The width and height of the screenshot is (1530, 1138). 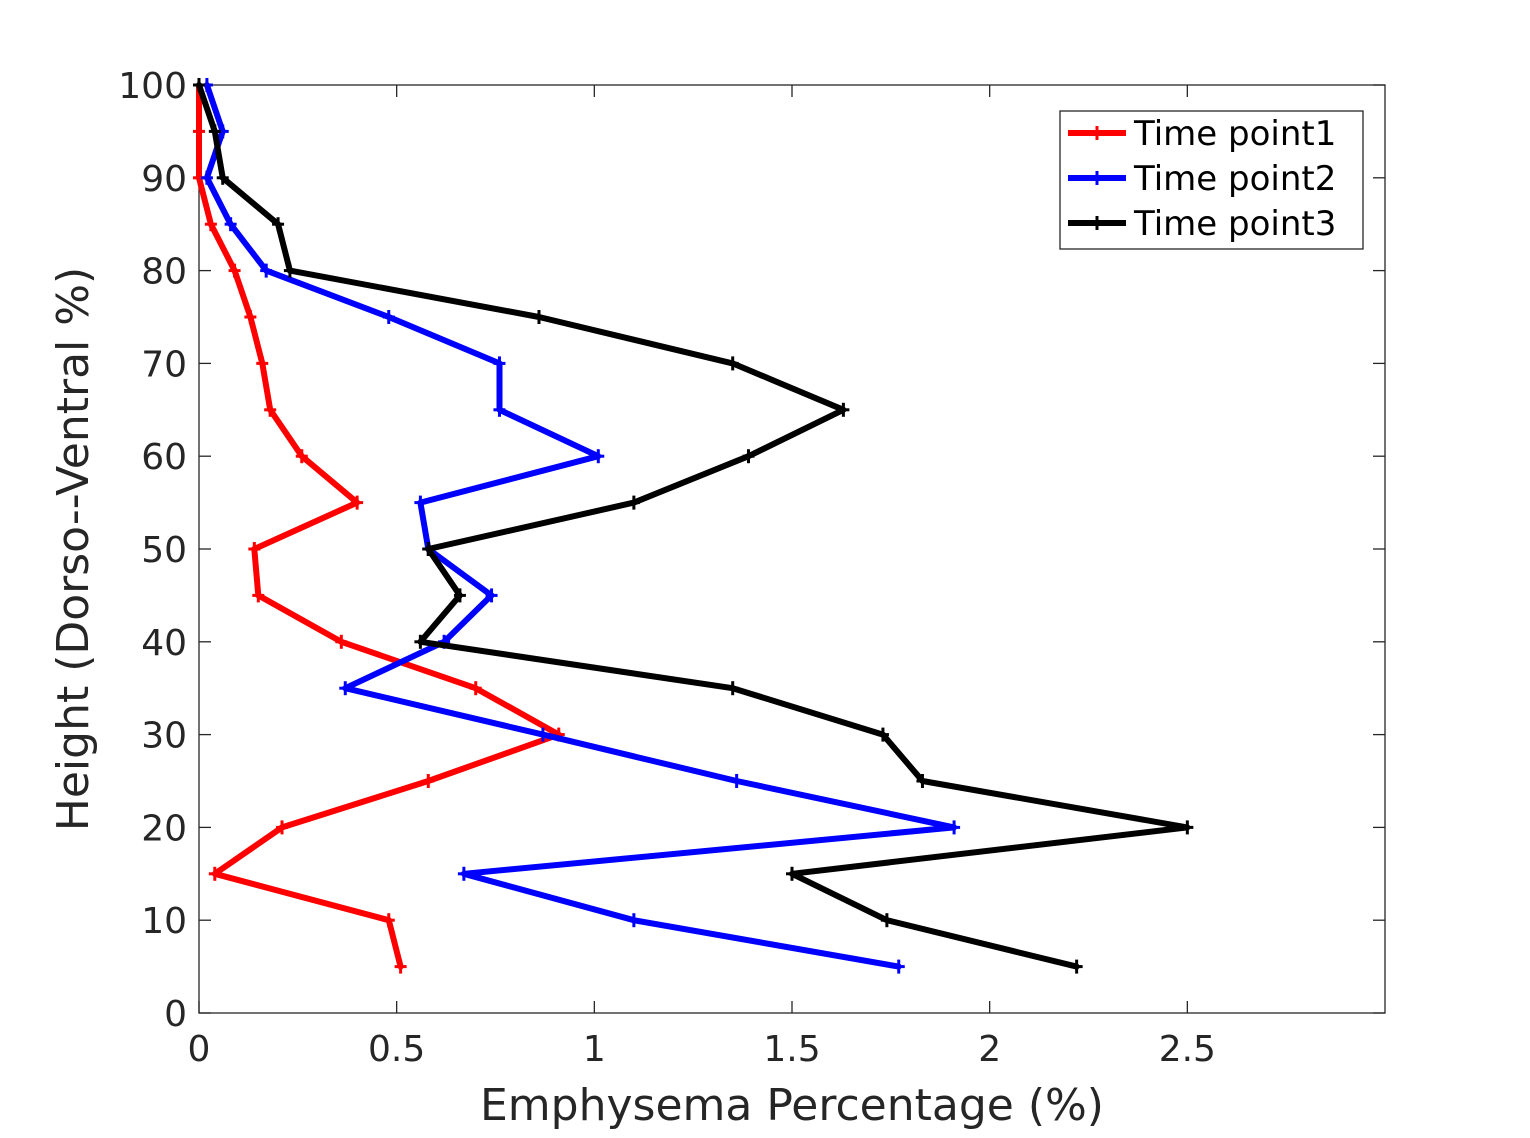 What do you see at coordinates (594, 1049) in the screenshot?
I see `x-tick-label: 1` at bounding box center [594, 1049].